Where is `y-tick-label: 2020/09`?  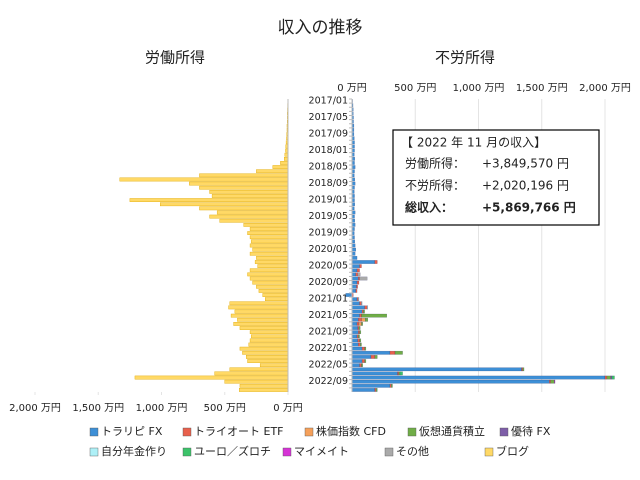
y-tick-label: 2020/09 is located at coordinates (328, 282).